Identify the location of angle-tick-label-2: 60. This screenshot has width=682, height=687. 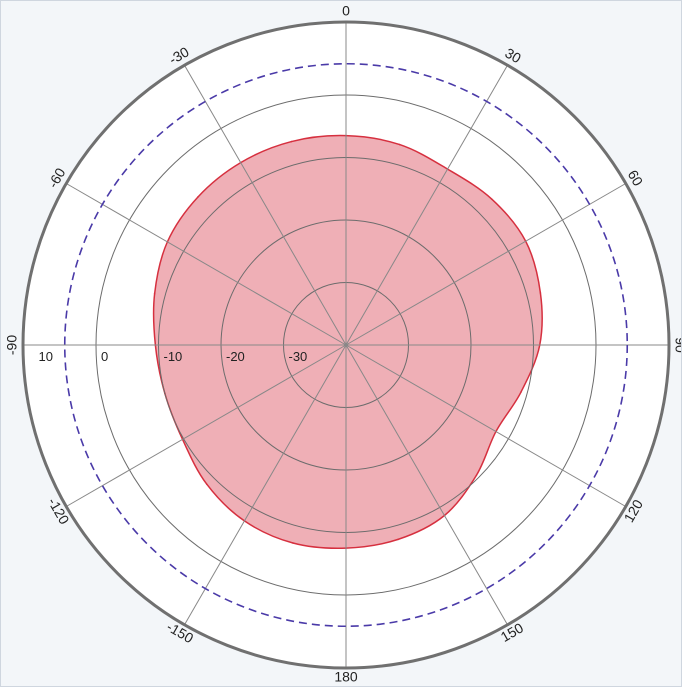
(636, 178).